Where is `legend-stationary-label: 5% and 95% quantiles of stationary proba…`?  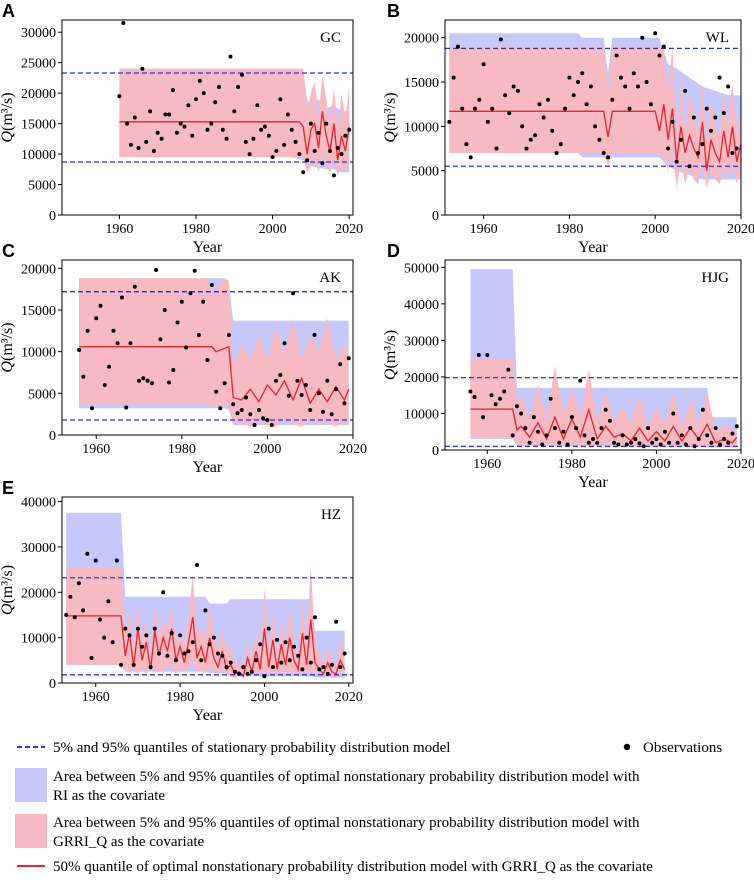
legend-stationary-label: 5% and 95% quantiles of stationary proba… is located at coordinates (251, 748).